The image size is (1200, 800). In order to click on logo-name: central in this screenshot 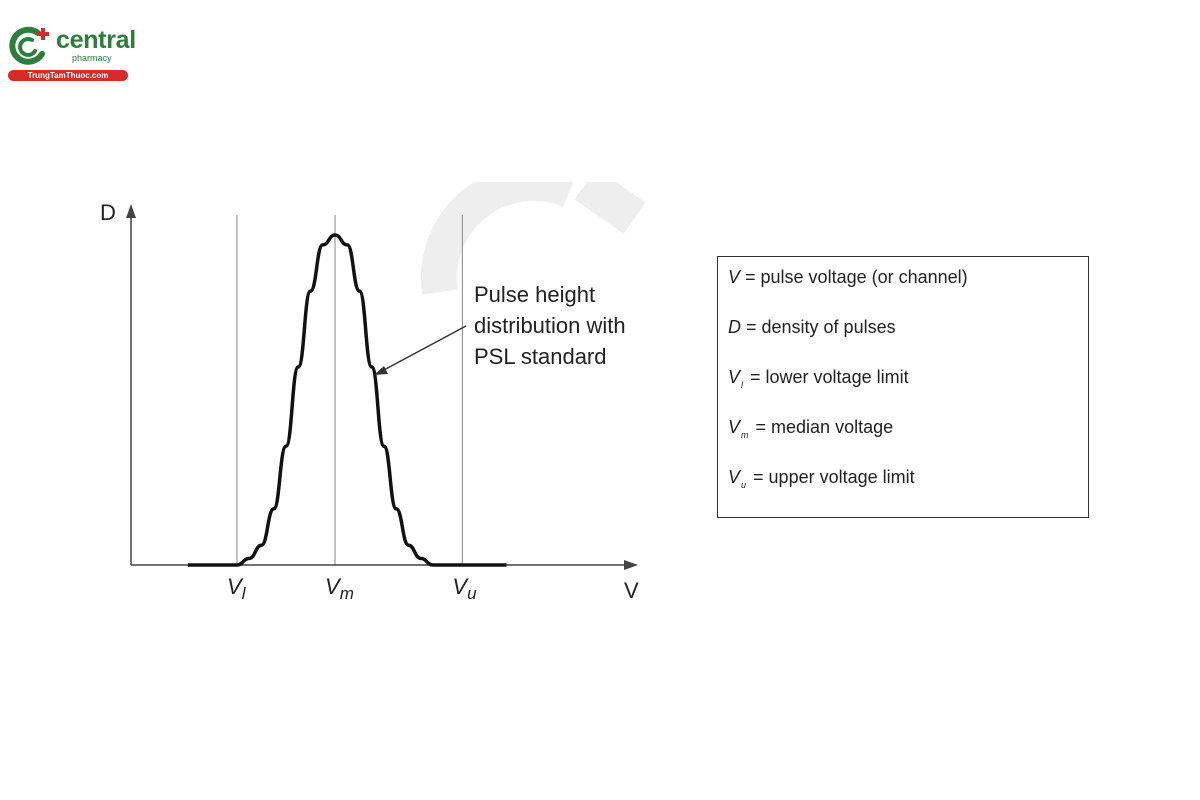, I will do `click(96, 40)`.